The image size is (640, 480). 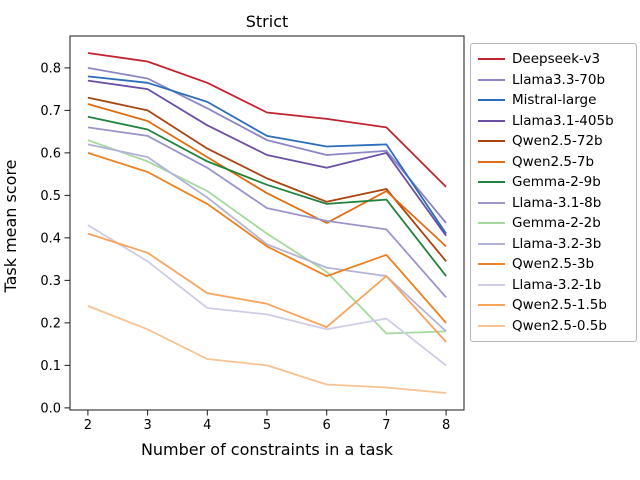 What do you see at coordinates (267, 349) in the screenshot?
I see `series-line-Qwen2.5-0.5b` at bounding box center [267, 349].